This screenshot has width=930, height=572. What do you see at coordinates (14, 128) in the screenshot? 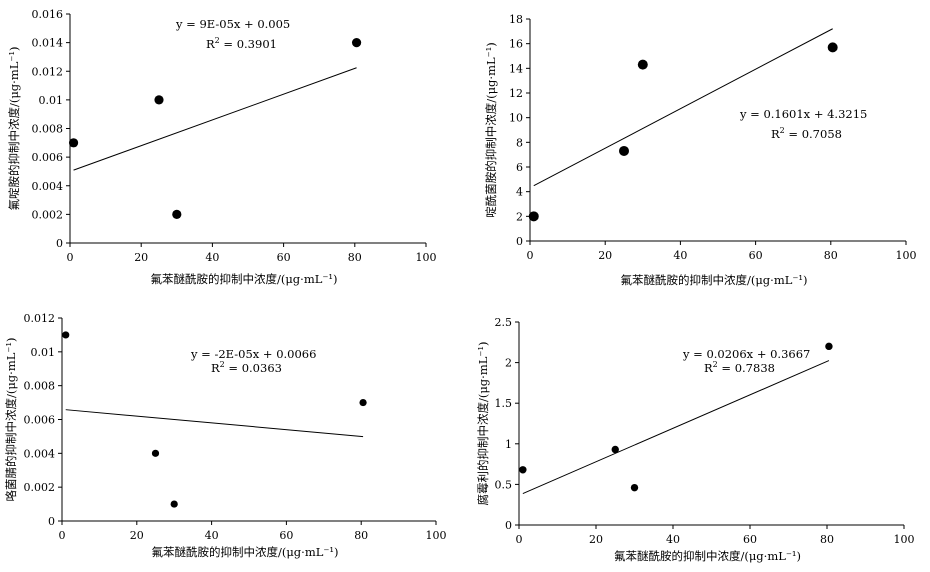
I see `y-axis-label: 氟啶胺的抑制中浓度/(μg·mL⁻¹)` at bounding box center [14, 128].